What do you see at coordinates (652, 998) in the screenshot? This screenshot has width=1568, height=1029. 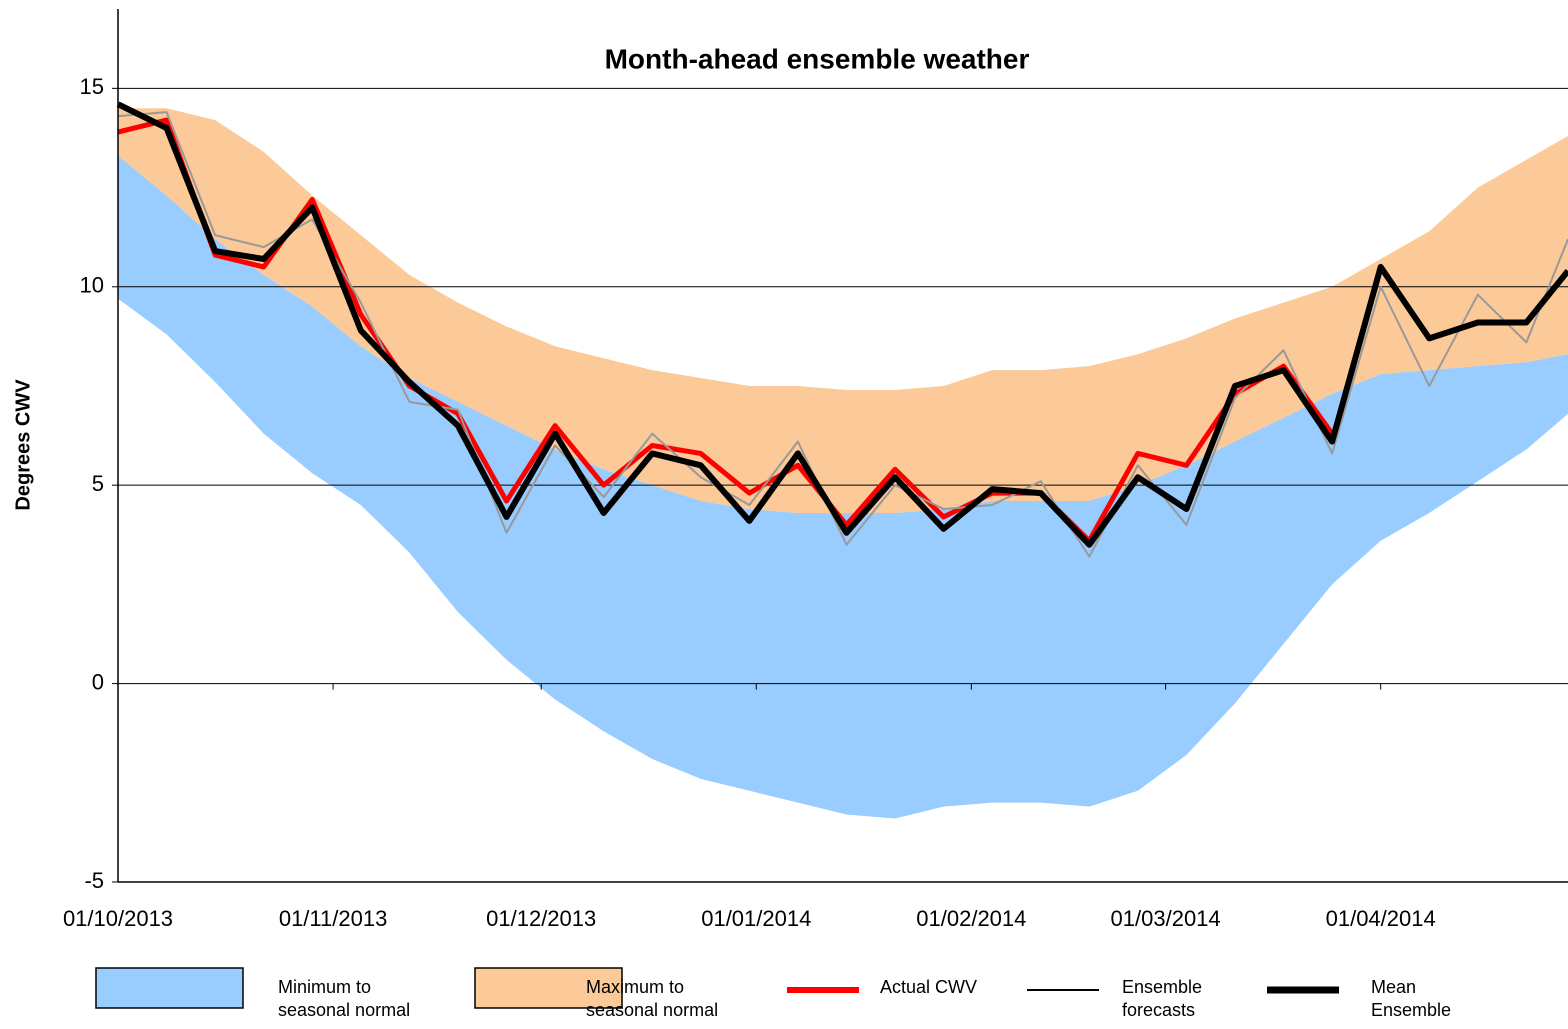 I see `legend-label: Maximum to seasonal normal` at bounding box center [652, 998].